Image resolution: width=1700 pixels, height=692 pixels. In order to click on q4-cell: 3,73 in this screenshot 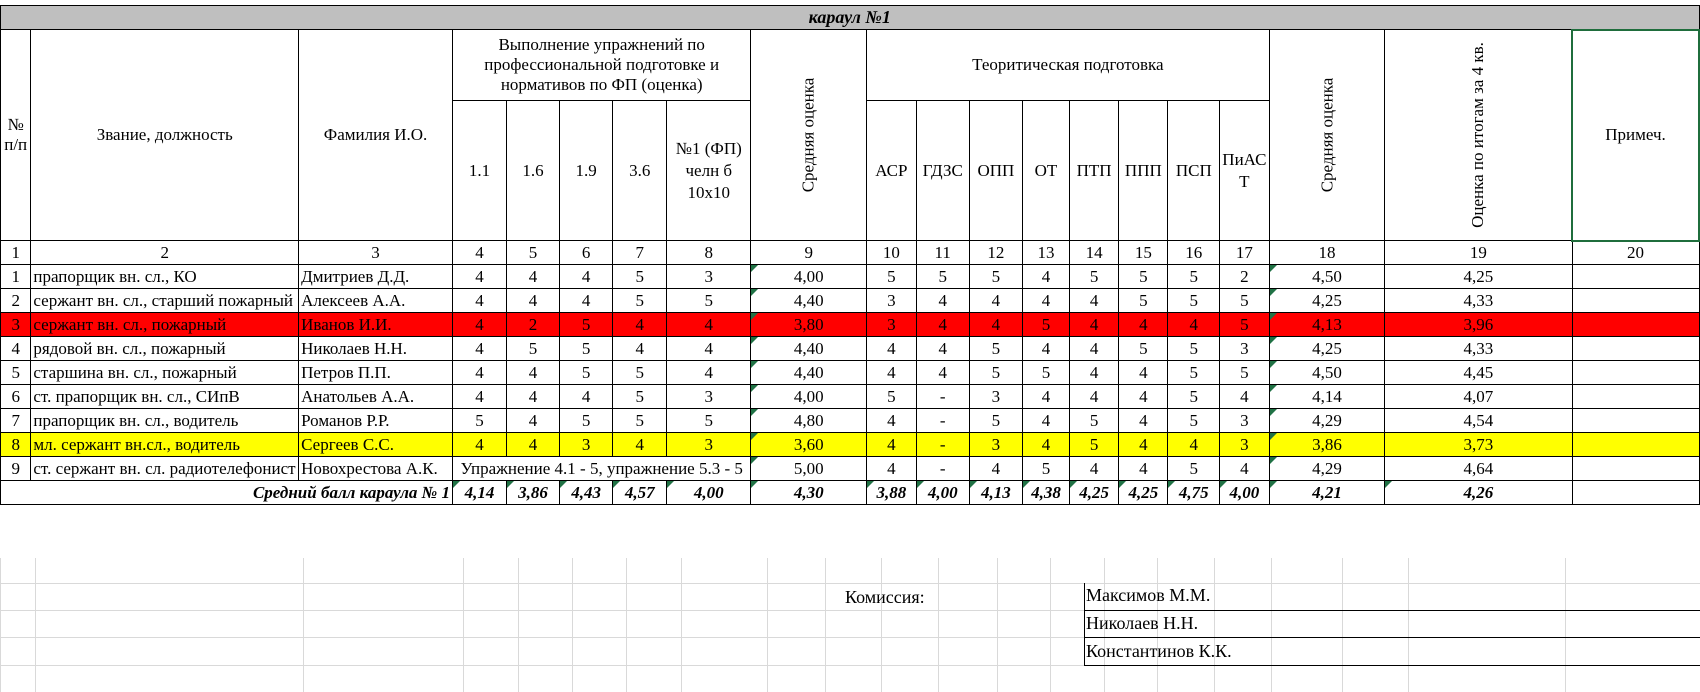, I will do `click(1478, 444)`.